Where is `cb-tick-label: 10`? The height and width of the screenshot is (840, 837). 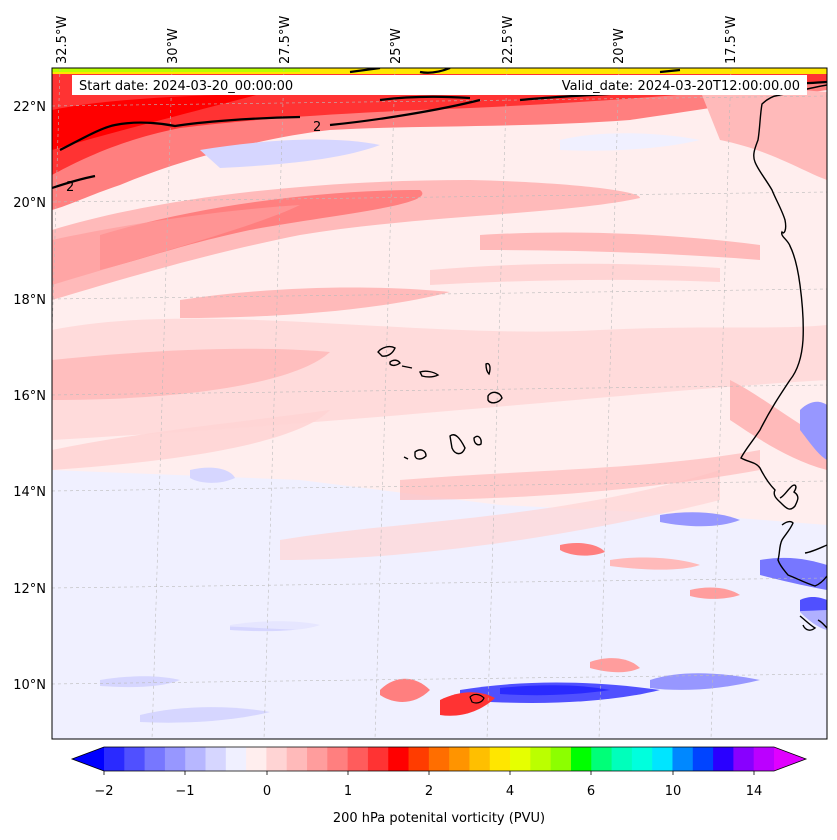
cb-tick-label: 10 is located at coordinates (673, 791).